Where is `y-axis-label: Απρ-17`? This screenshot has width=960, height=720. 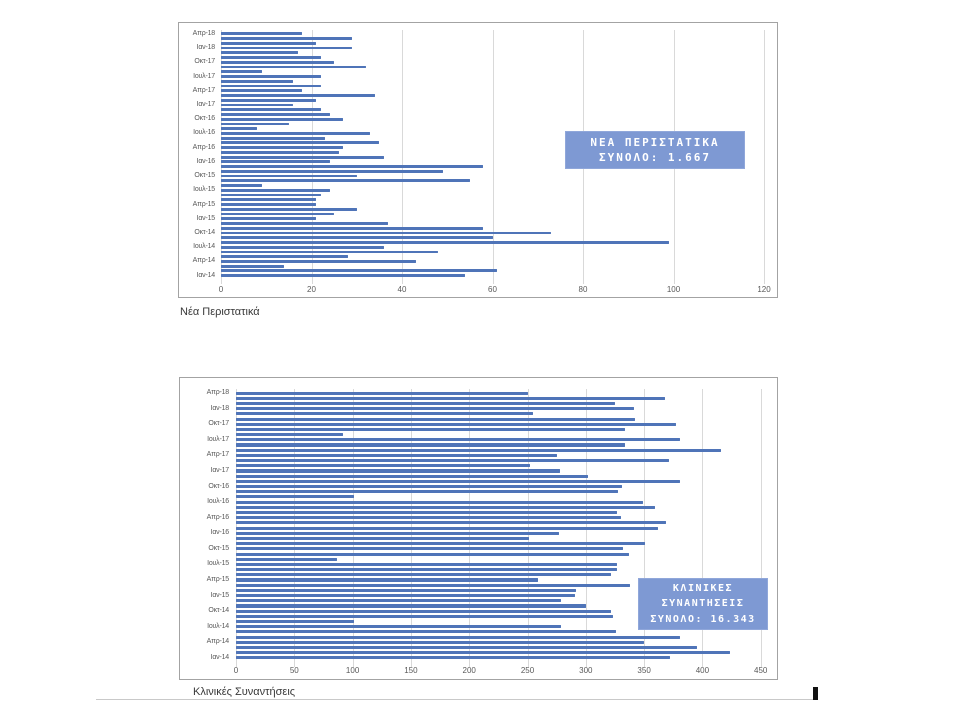
y-axis-label: Απρ-17 is located at coordinates (204, 90).